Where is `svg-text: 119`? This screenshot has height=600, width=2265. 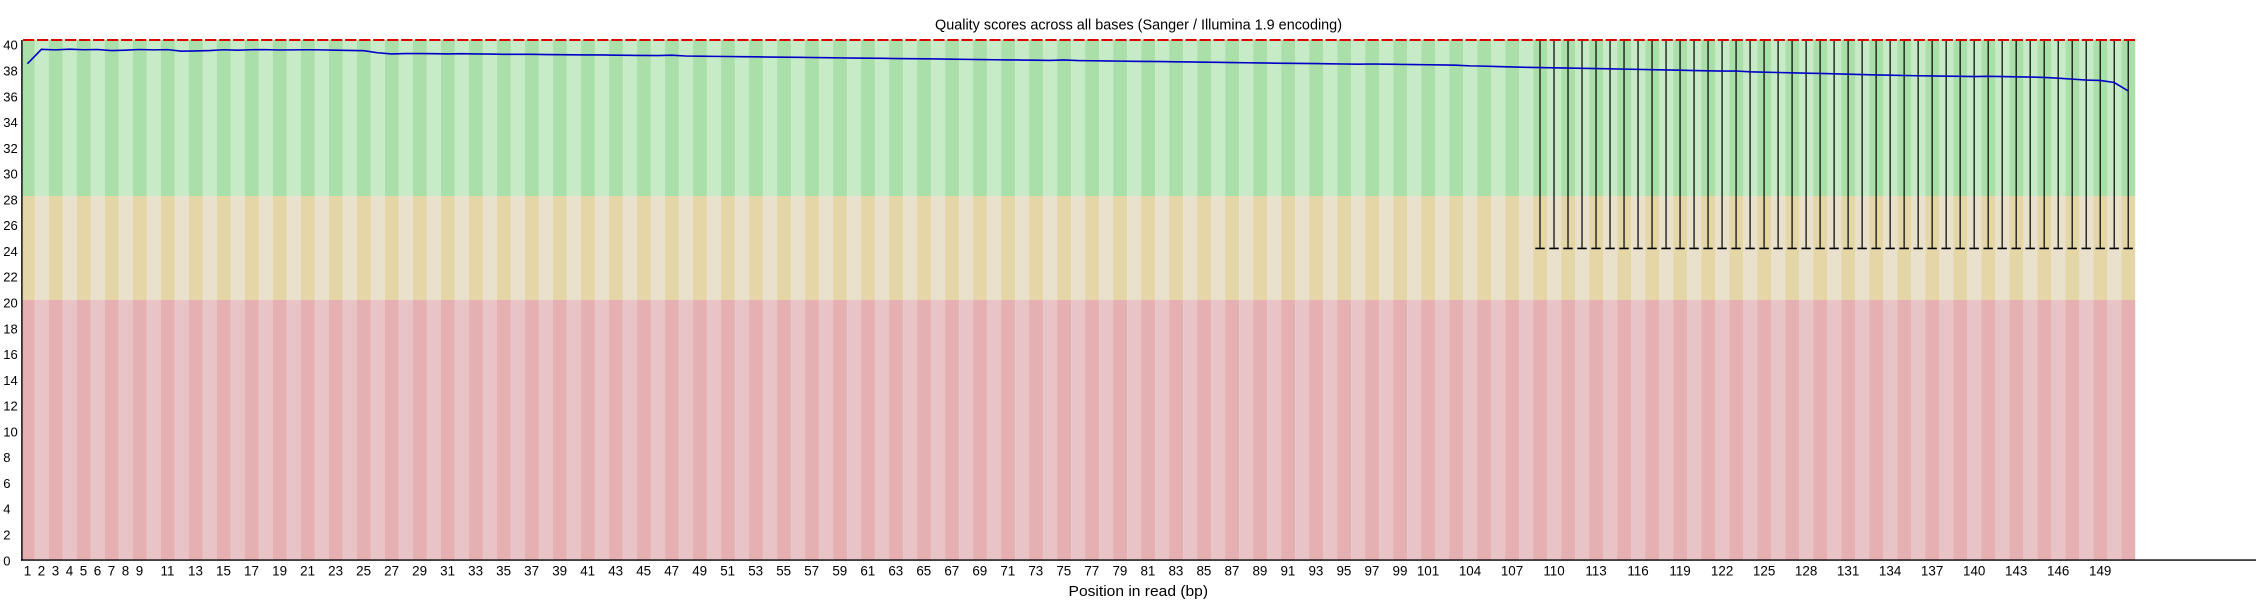
svg-text: 119 is located at coordinates (1679, 571).